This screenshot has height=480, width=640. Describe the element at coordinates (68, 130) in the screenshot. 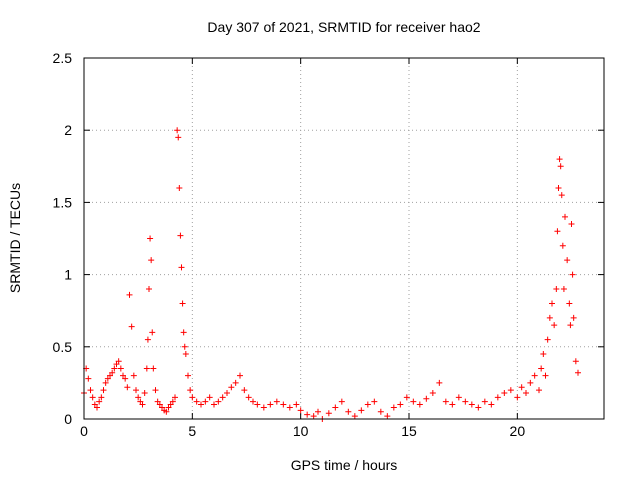

I see `y-tick-label: 2` at that location.